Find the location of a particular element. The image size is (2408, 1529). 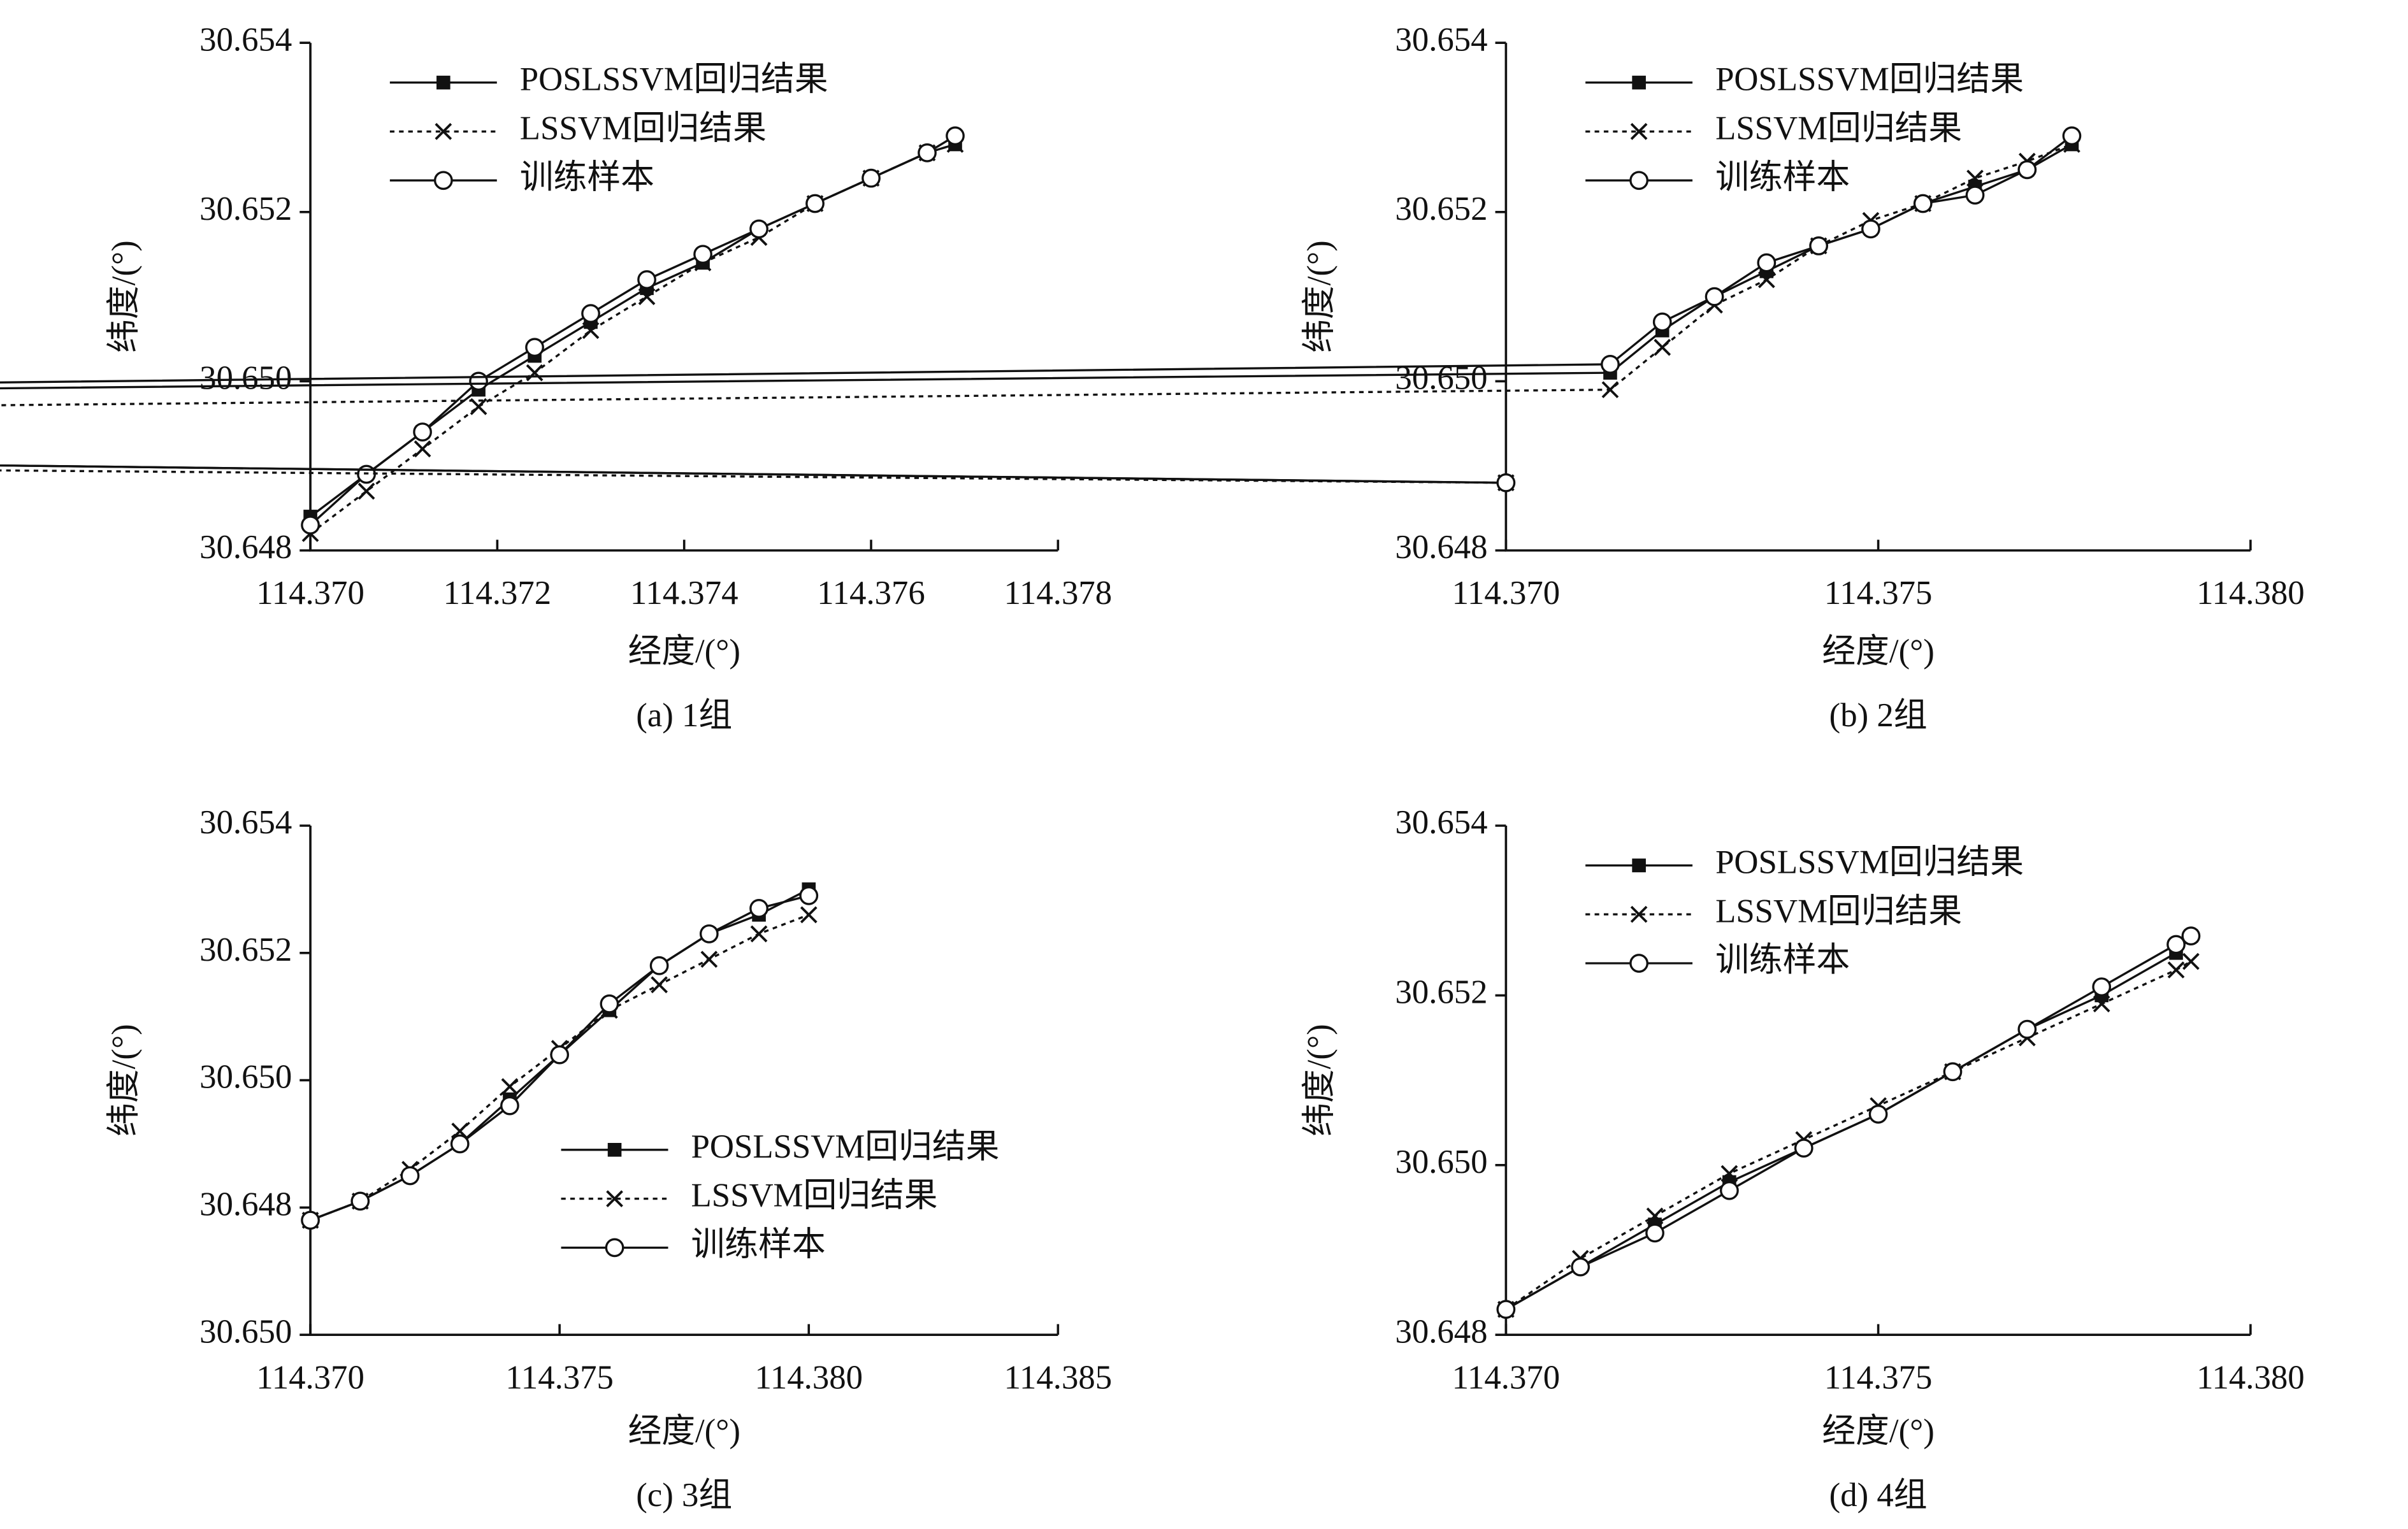

x-tick-label: 114.374 is located at coordinates (685, 593).